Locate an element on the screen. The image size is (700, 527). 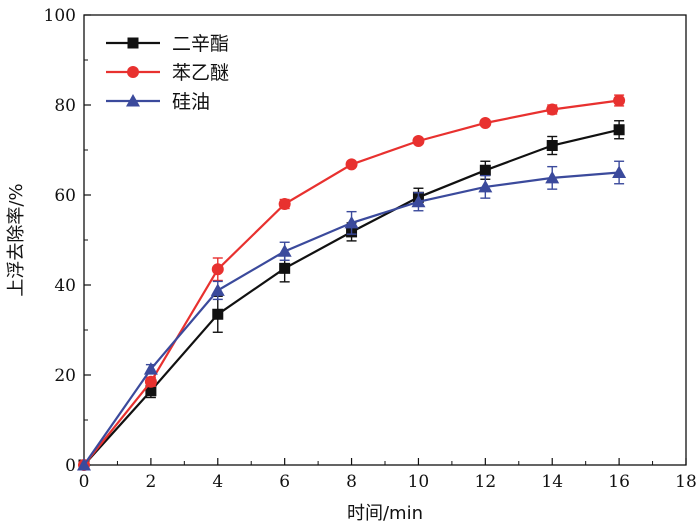
legend-label: 二辛酯 is located at coordinates (200, 44).